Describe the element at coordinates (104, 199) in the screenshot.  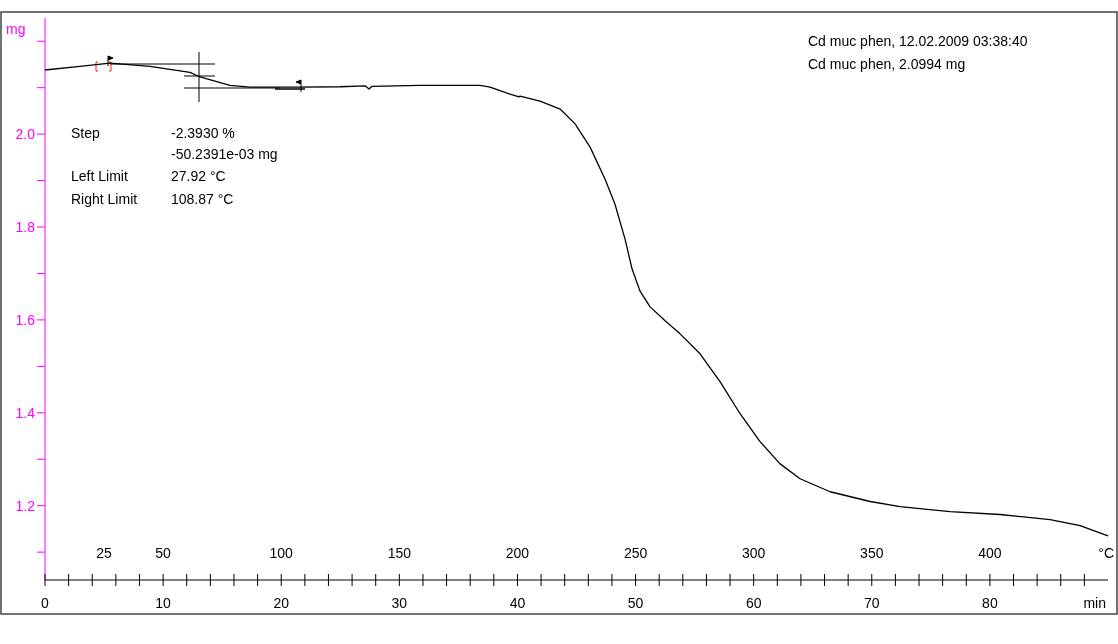
I see `annotation: Right Limit` at that location.